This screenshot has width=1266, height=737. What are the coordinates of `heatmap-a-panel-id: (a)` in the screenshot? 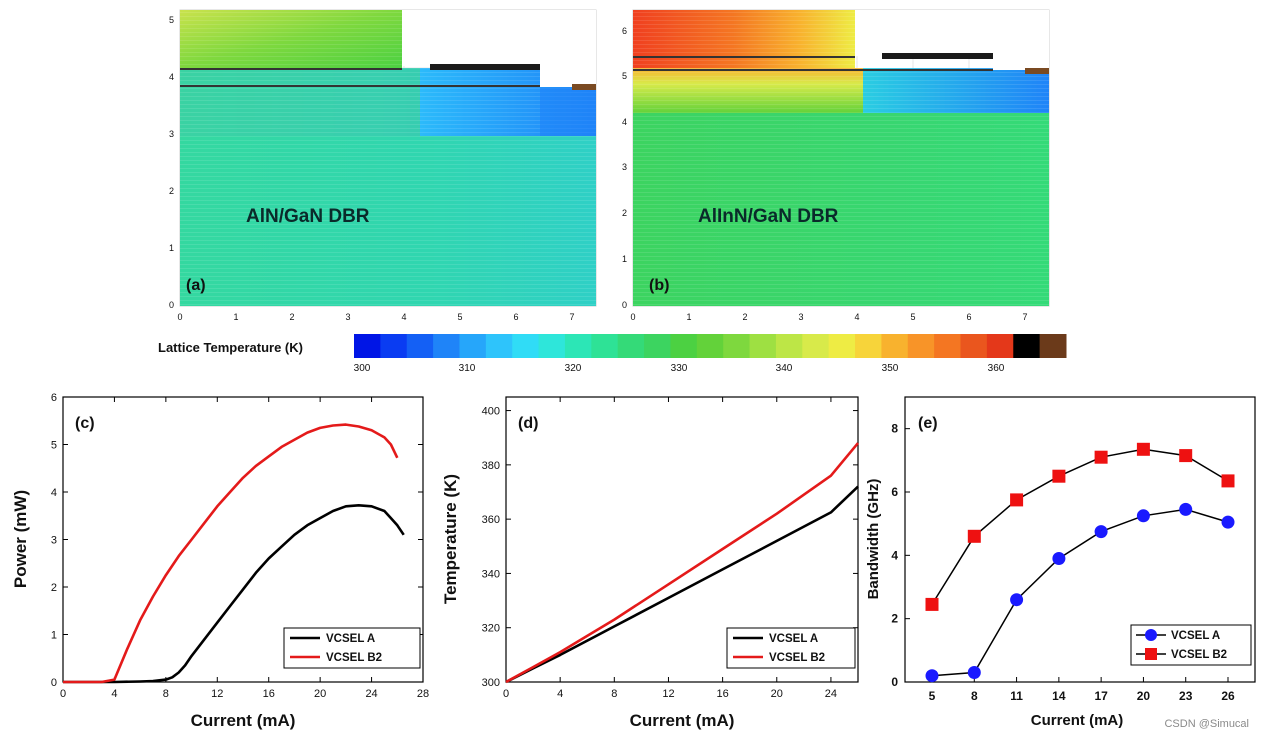 It's located at (196, 285).